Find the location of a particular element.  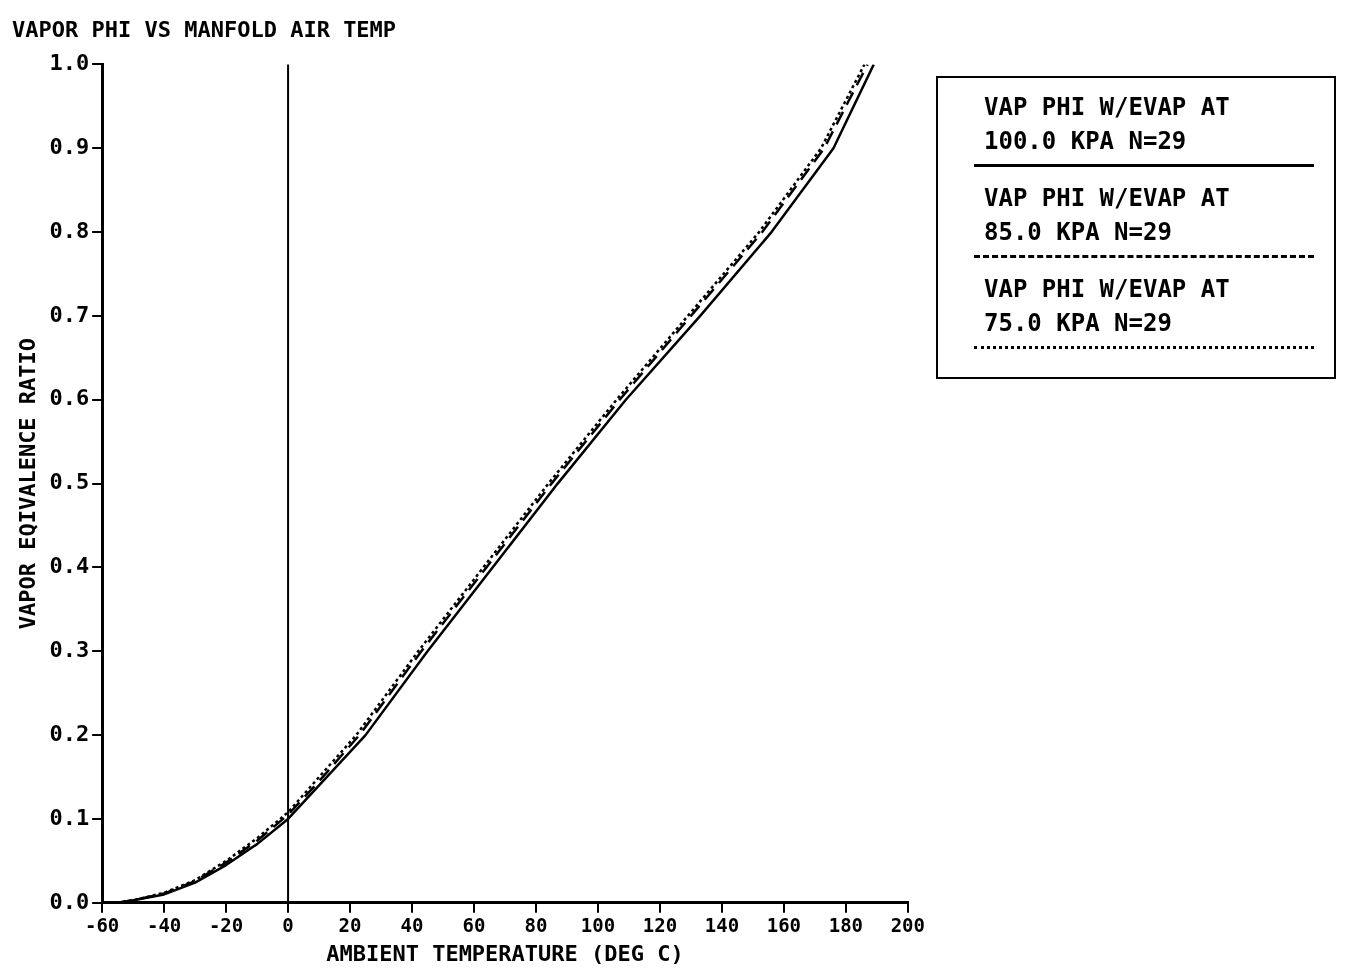

text: VAP PHI W/EVAP AT 85.0 KPA N=29 is located at coordinates (1107, 215).